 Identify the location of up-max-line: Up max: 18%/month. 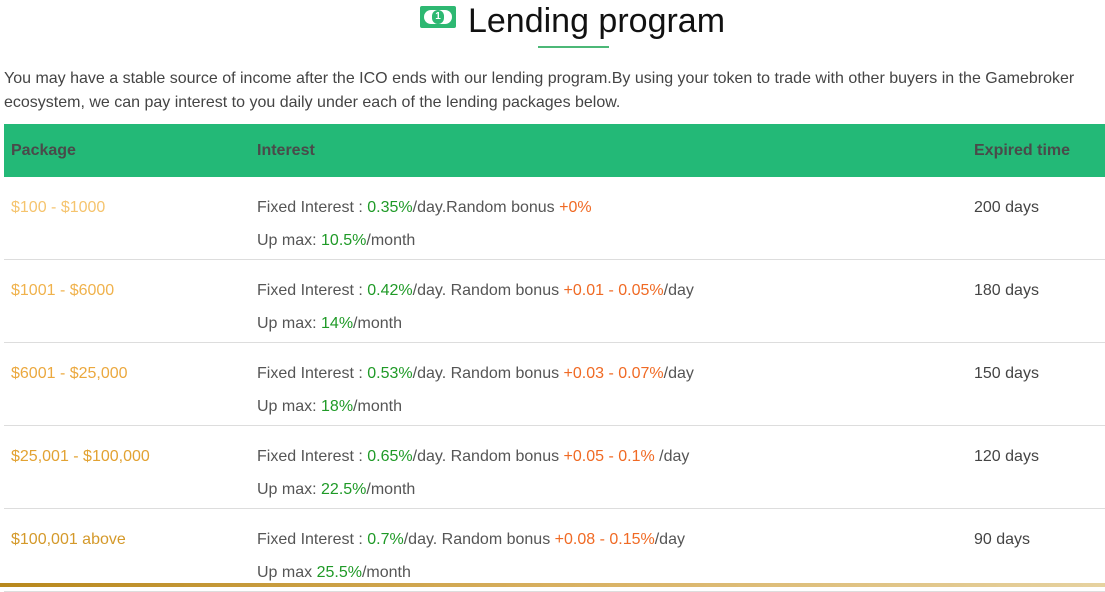
(608, 406).